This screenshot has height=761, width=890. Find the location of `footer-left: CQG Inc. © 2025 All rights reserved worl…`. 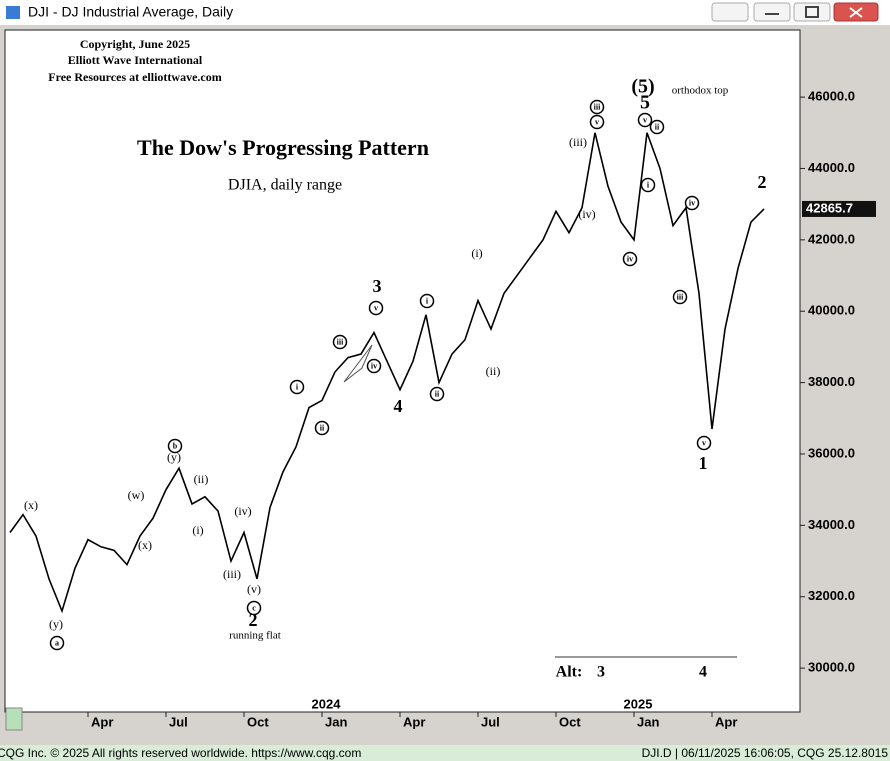

footer-left: CQG Inc. © 2025 All rights reserved worl… is located at coordinates (180, 753).